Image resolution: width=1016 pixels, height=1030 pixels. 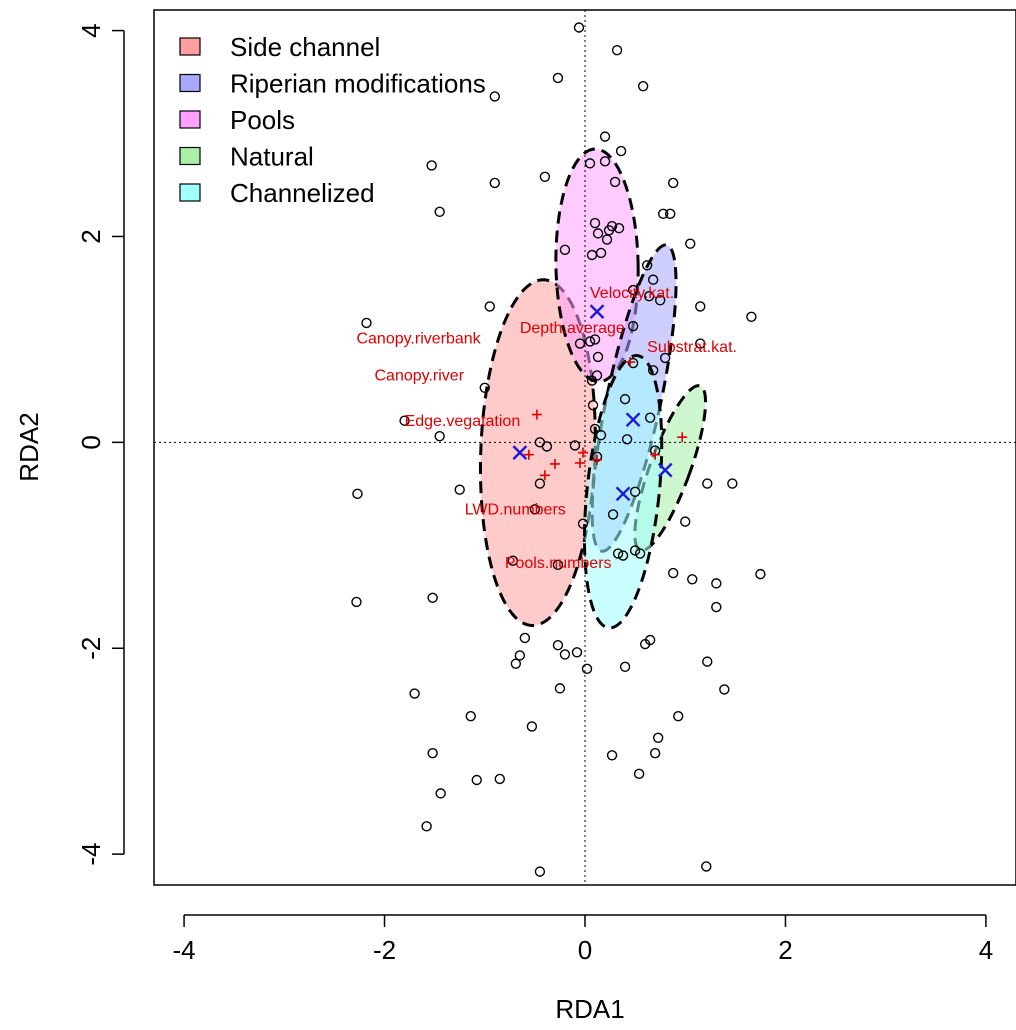 What do you see at coordinates (29, 446) in the screenshot?
I see `y-axis-label: RDA2` at bounding box center [29, 446].